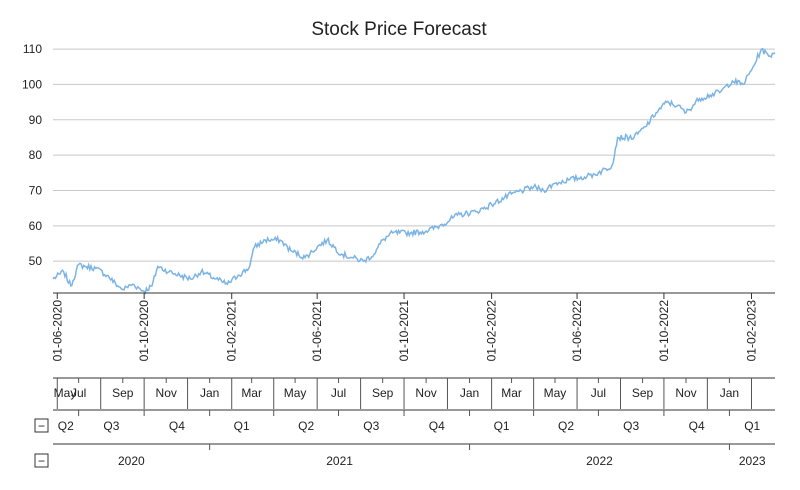 Image resolution: width=800 pixels, height=490 pixels. I want to click on date-tick-label: 01-10-2020, so click(144, 331).